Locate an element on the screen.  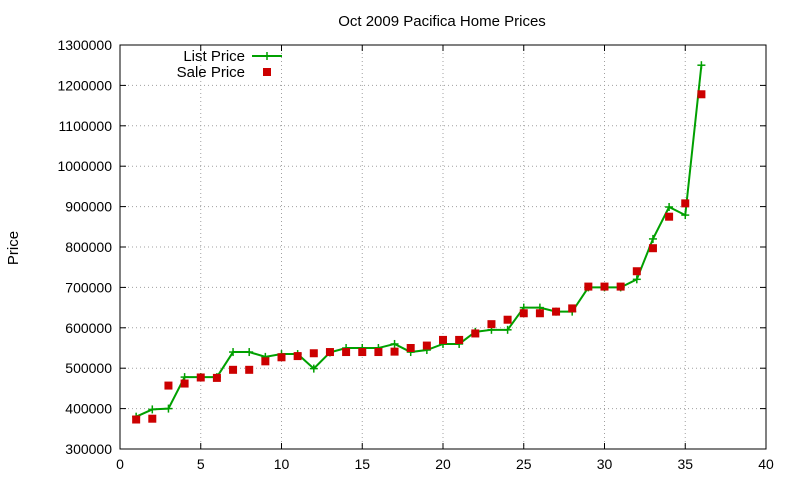
y-tick-label: 700000 is located at coordinates (88, 287).